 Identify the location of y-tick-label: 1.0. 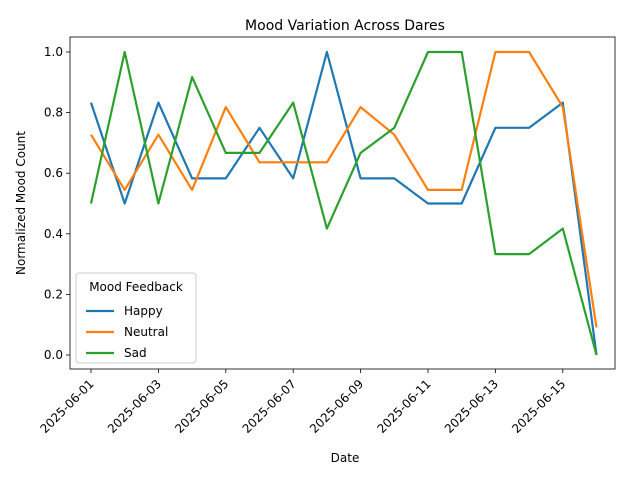
(53, 52).